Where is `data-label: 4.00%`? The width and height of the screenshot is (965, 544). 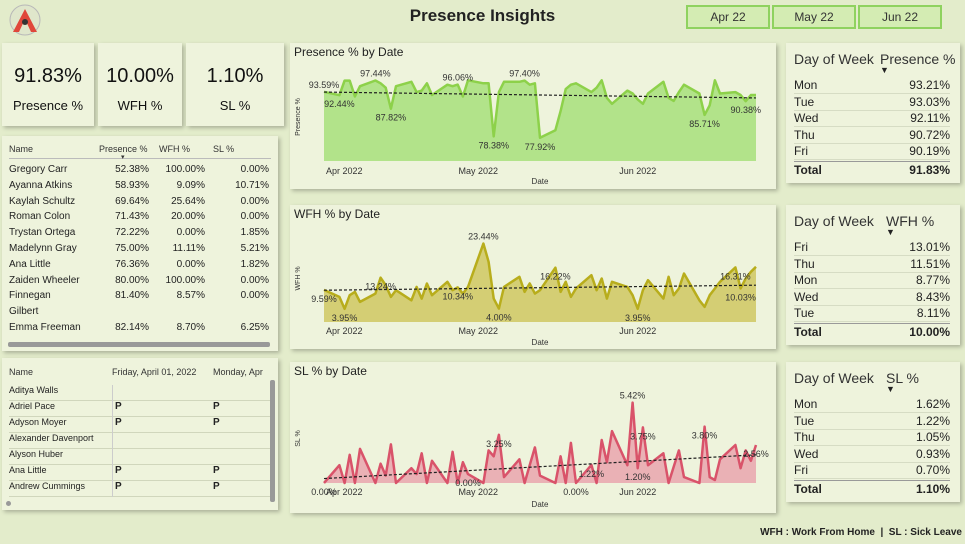
data-label: 4.00% is located at coordinates (499, 318).